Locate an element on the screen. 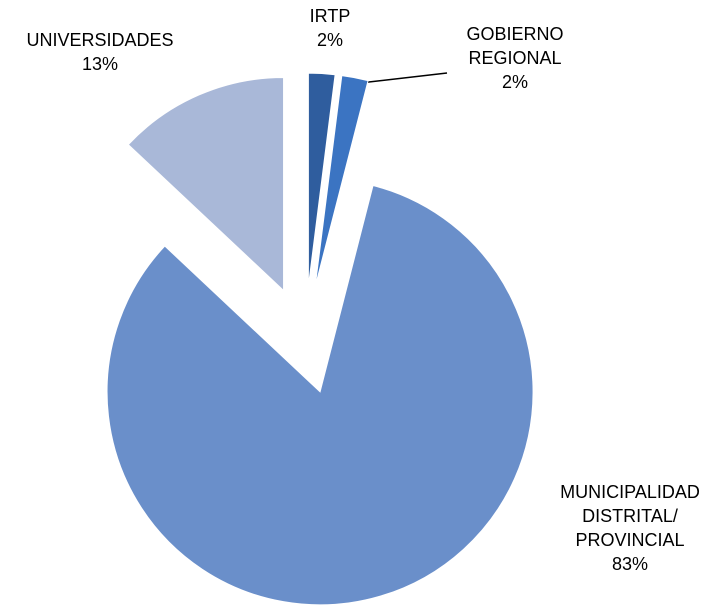 This screenshot has height=607, width=723. category-label: MUNICIPALIDAD DISTRITAL/ PROVINCIAL is located at coordinates (630, 516).